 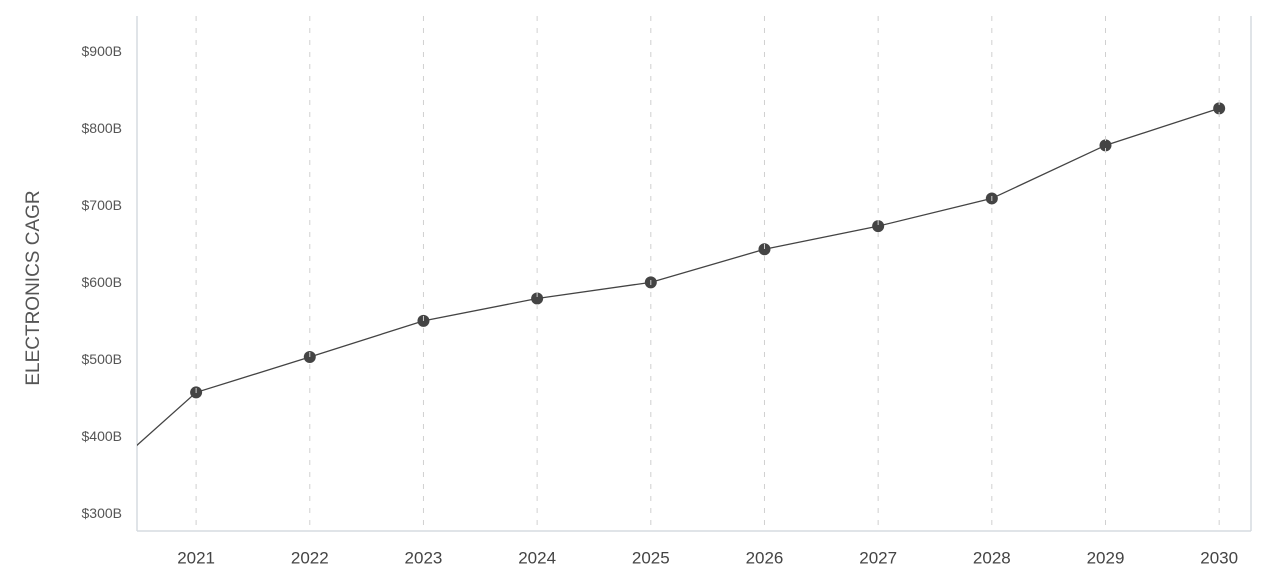 I want to click on x-tick-label: 2028, so click(x=992, y=557).